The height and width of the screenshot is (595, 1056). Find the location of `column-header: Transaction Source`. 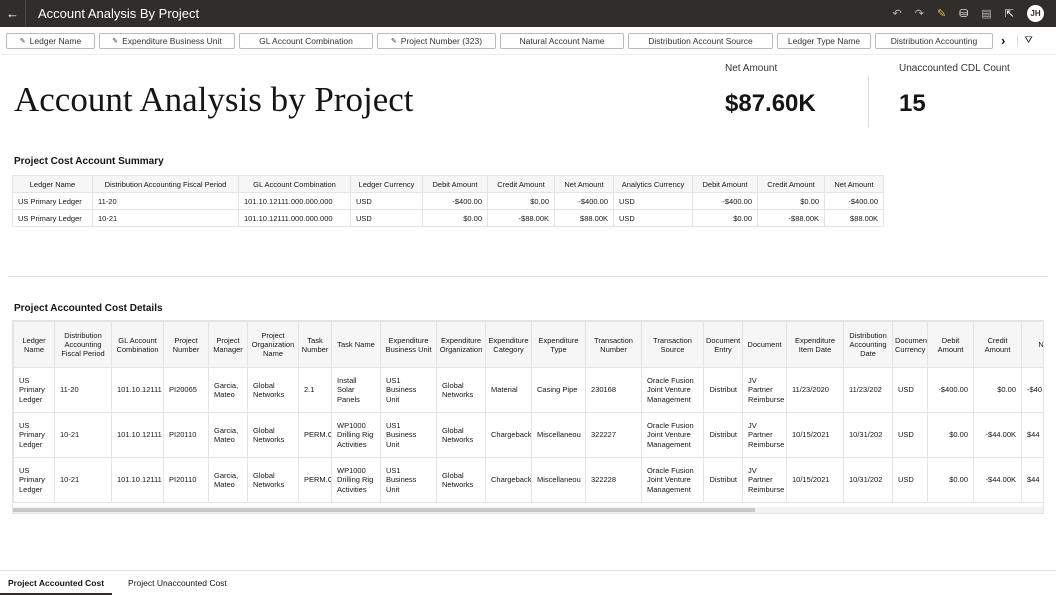

column-header: Transaction Source is located at coordinates (672, 344).